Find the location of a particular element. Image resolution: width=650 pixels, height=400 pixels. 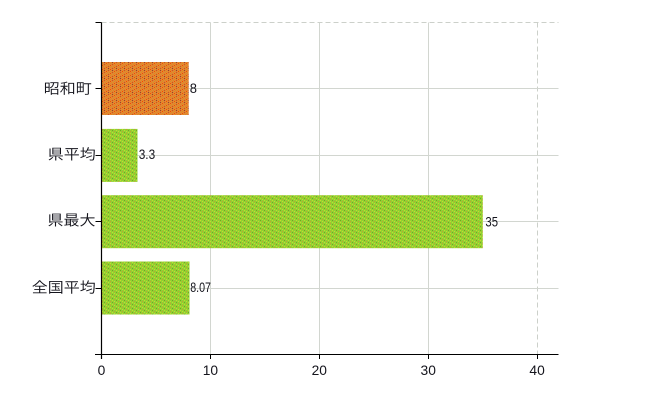

svg-text: 20 is located at coordinates (320, 370).